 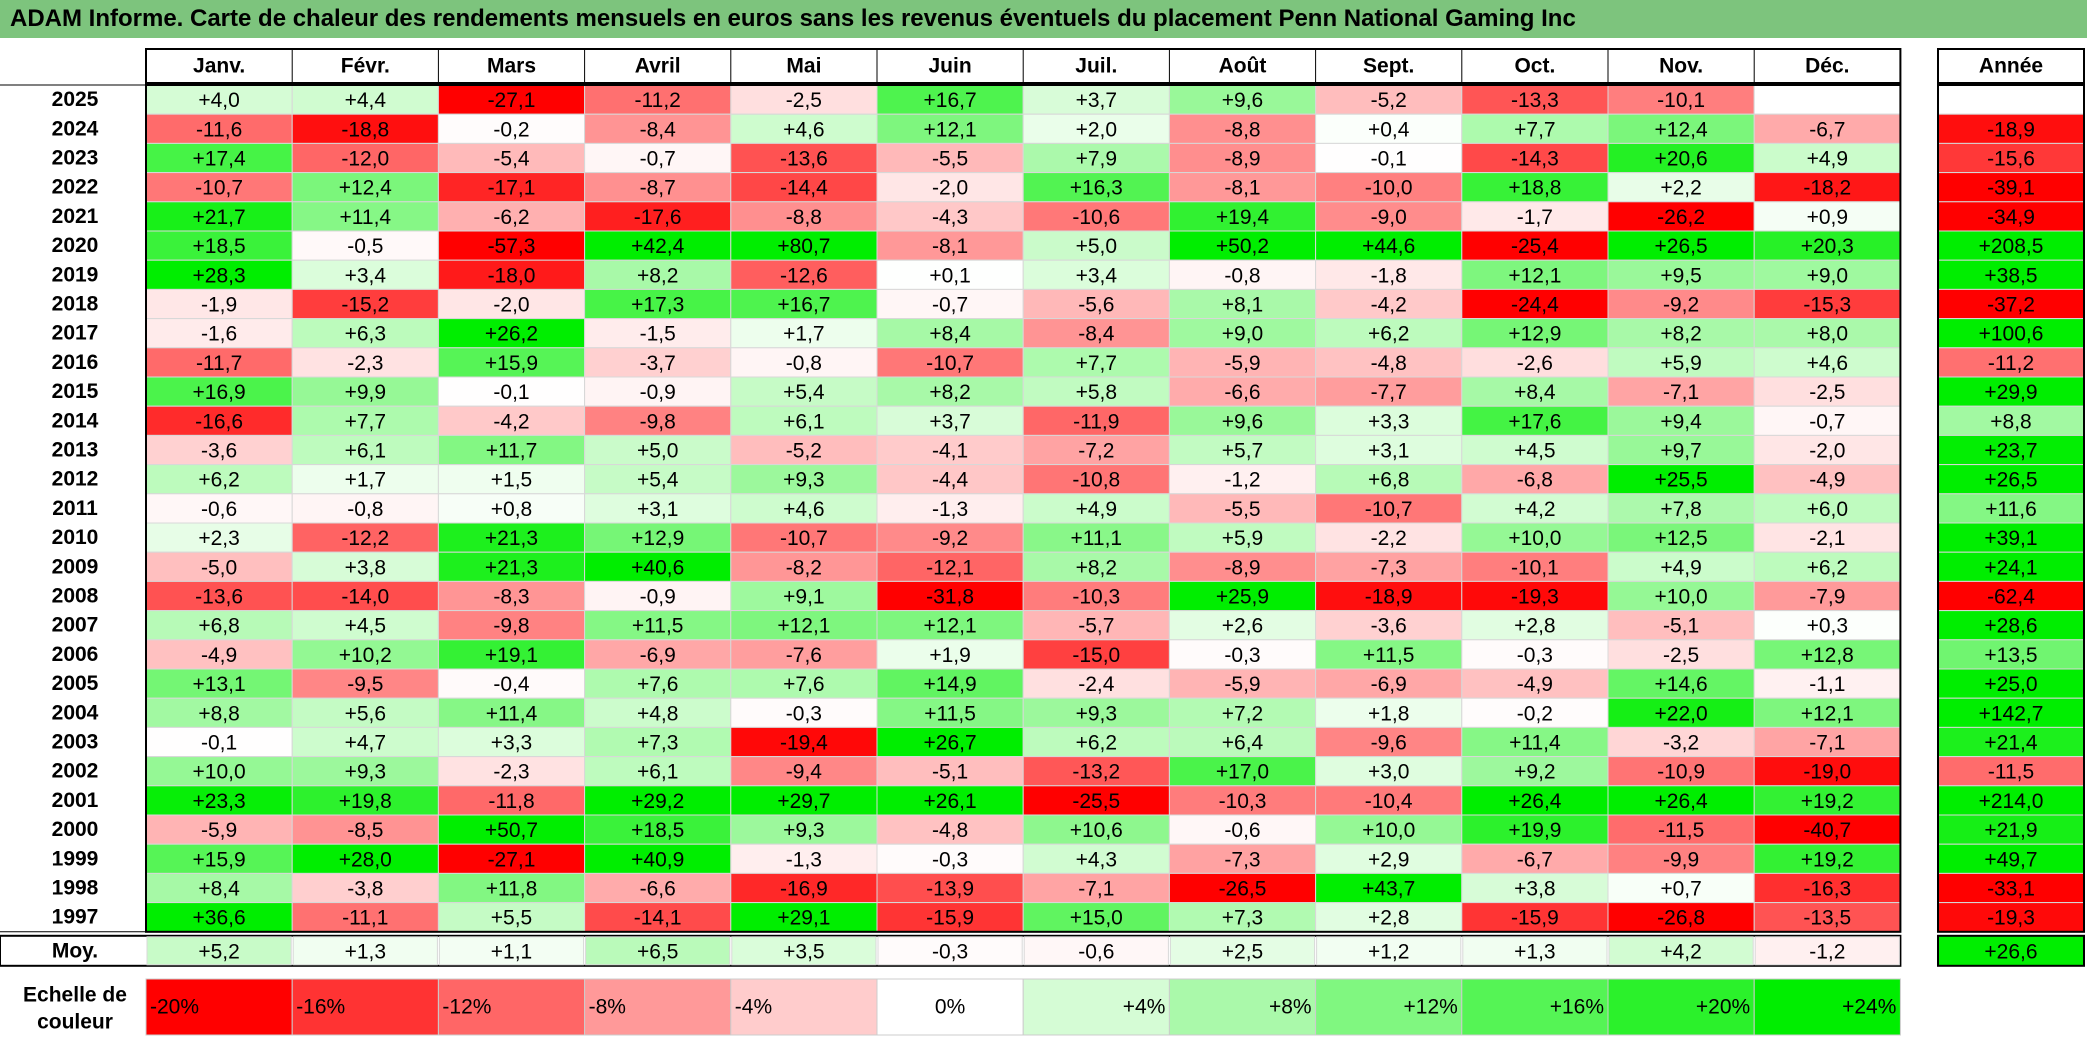 What do you see at coordinates (1243, 889) in the screenshot?
I see `heat-cell-value: -26,5` at bounding box center [1243, 889].